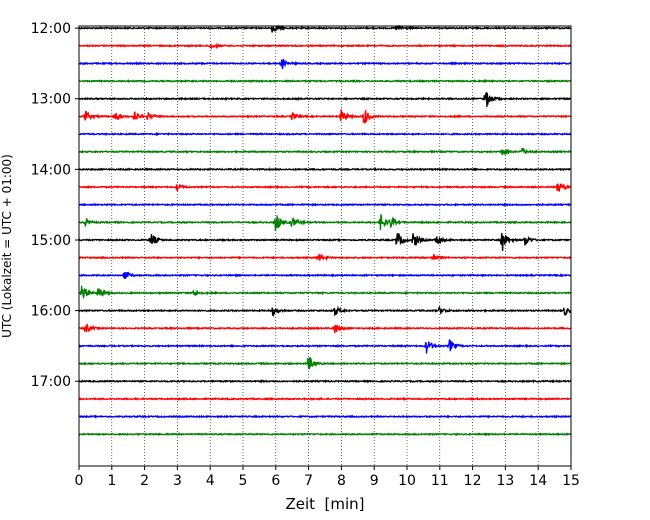 The width and height of the screenshot is (650, 520). Describe the element at coordinates (51, 241) in the screenshot. I see `y-tick-label: 15:00` at that location.